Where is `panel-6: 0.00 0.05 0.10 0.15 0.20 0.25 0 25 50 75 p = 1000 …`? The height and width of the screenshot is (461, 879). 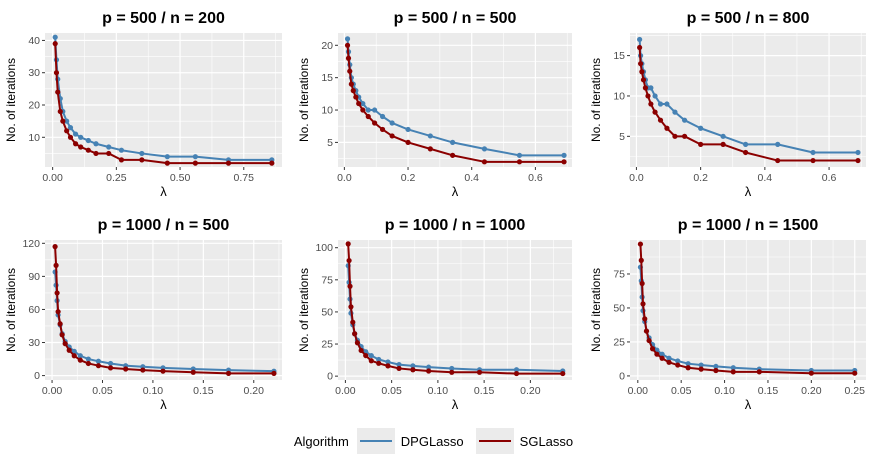
panel-6: 0.00 0.05 0.10 0.15 0.20 0.25 0 25 50 75 p = 1000 … is located at coordinates (727, 314).